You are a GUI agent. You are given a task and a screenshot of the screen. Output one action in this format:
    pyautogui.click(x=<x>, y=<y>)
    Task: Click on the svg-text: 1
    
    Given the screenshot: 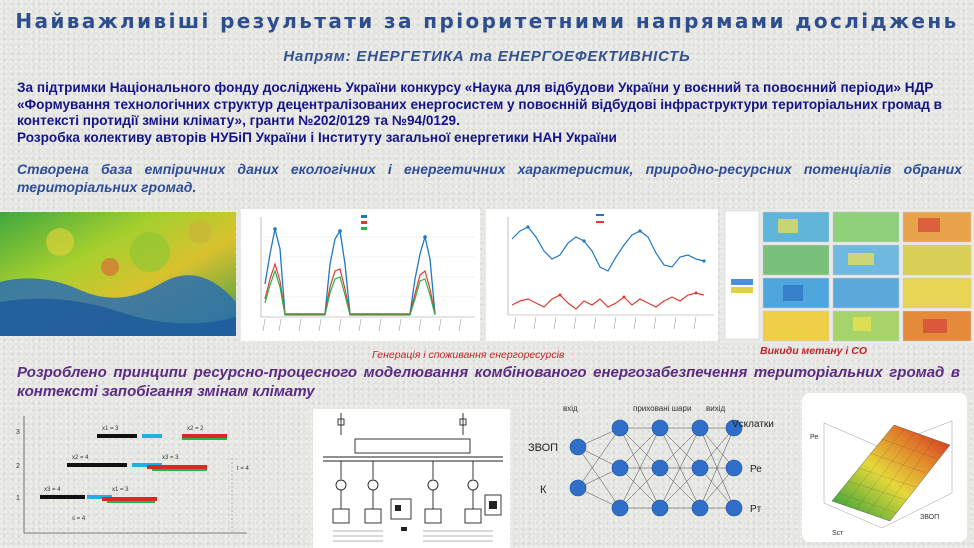 What is the action you would take?
    pyautogui.click(x=18, y=498)
    